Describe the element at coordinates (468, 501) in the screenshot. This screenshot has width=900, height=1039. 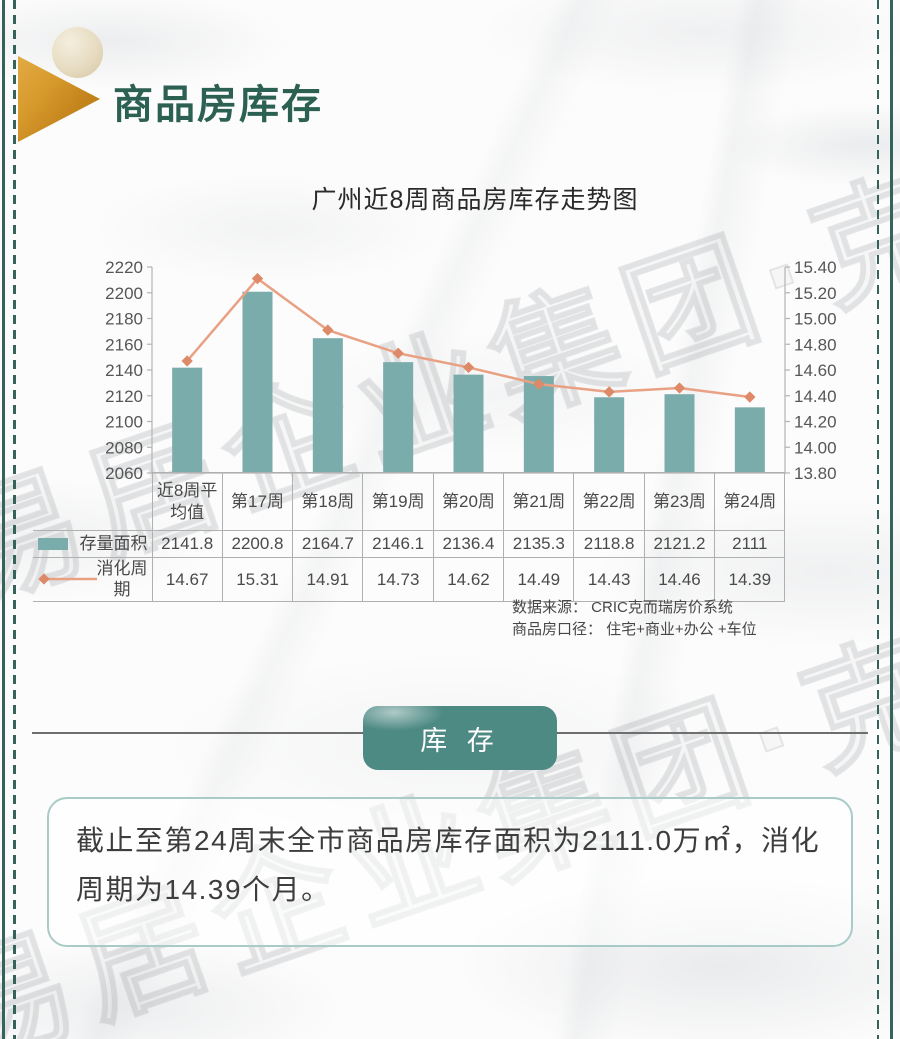
I see `x-label-cell: 第20周` at that location.